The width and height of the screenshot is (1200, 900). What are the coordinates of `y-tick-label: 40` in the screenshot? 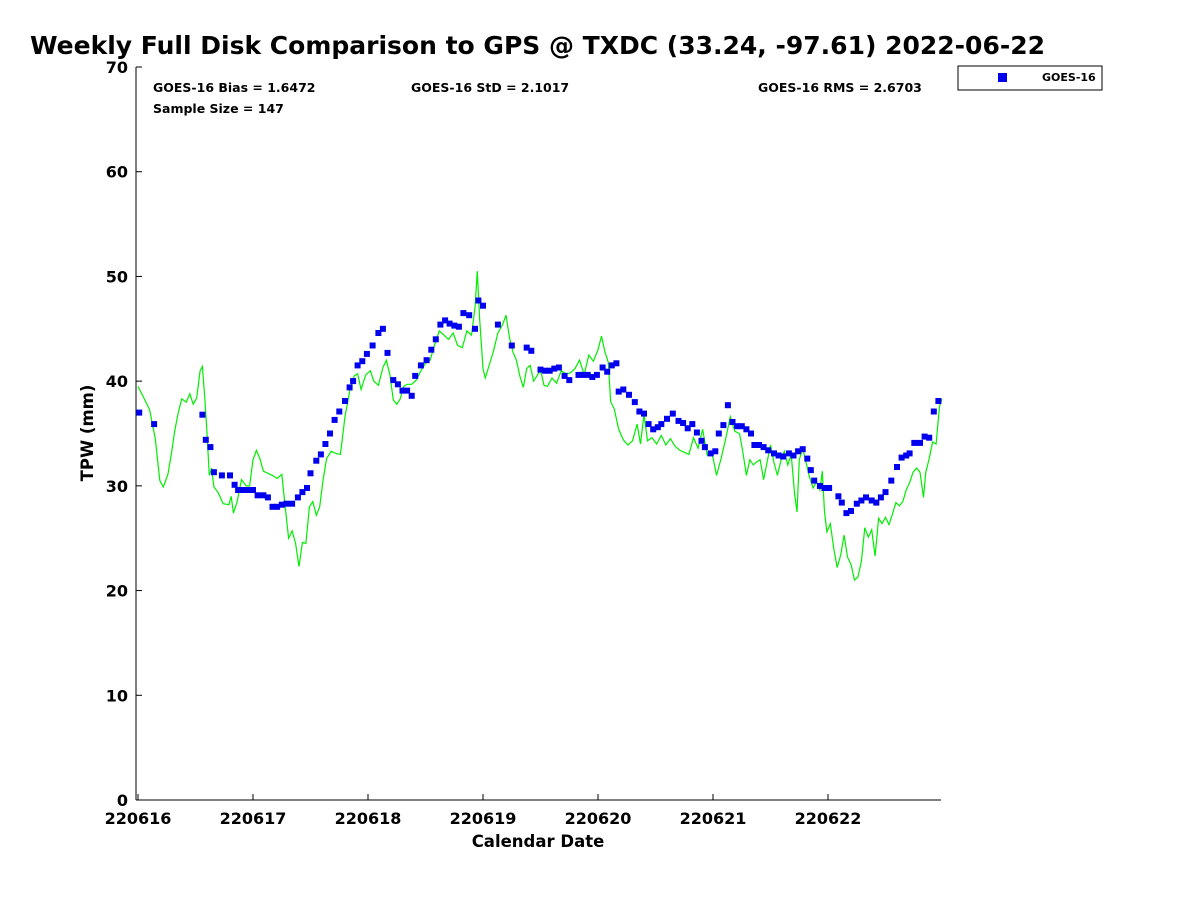 It's located at (117, 381).